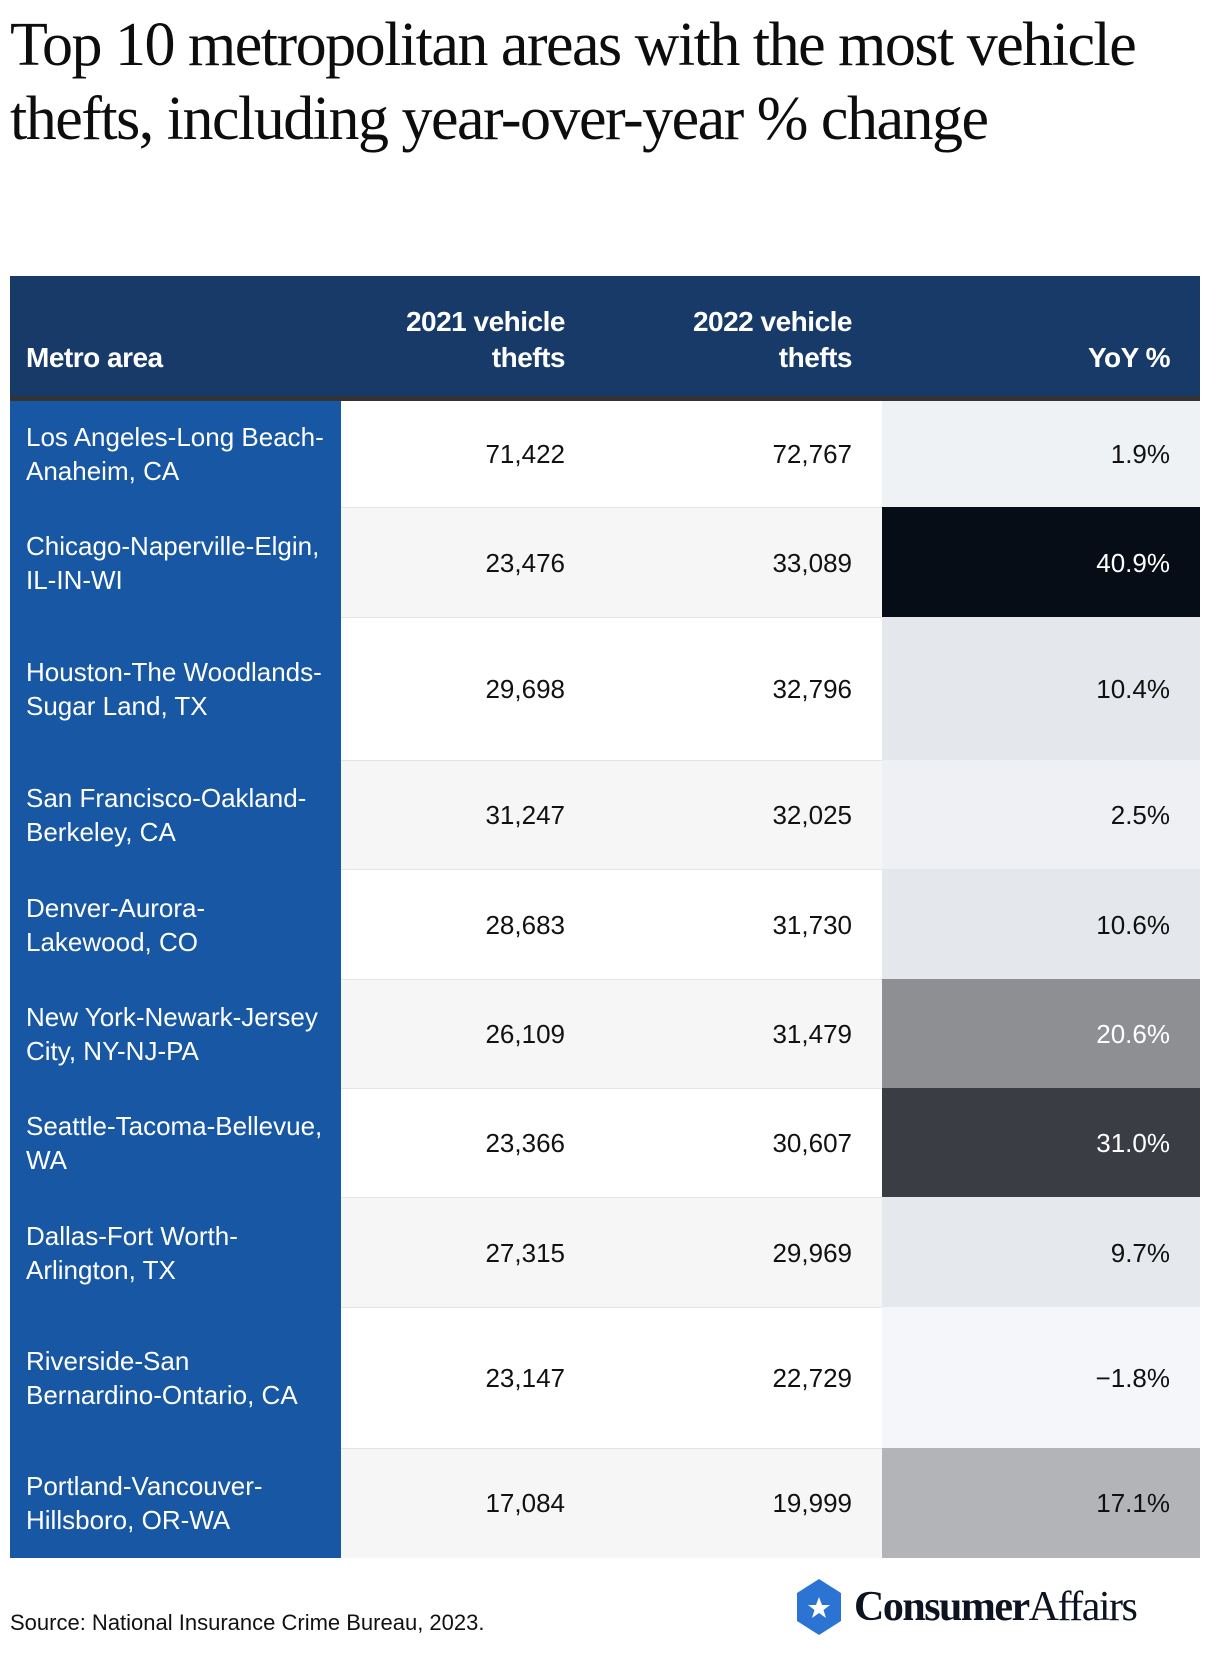 Image resolution: width=1220 pixels, height=1662 pixels. What do you see at coordinates (1041, 1034) in the screenshot?
I see `yoy-cell: 20.6%` at bounding box center [1041, 1034].